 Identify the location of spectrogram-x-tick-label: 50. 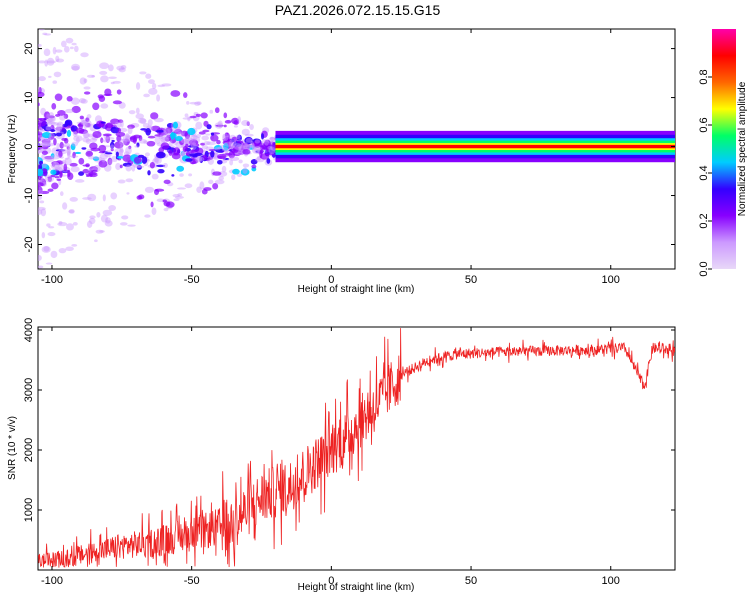
(471, 280).